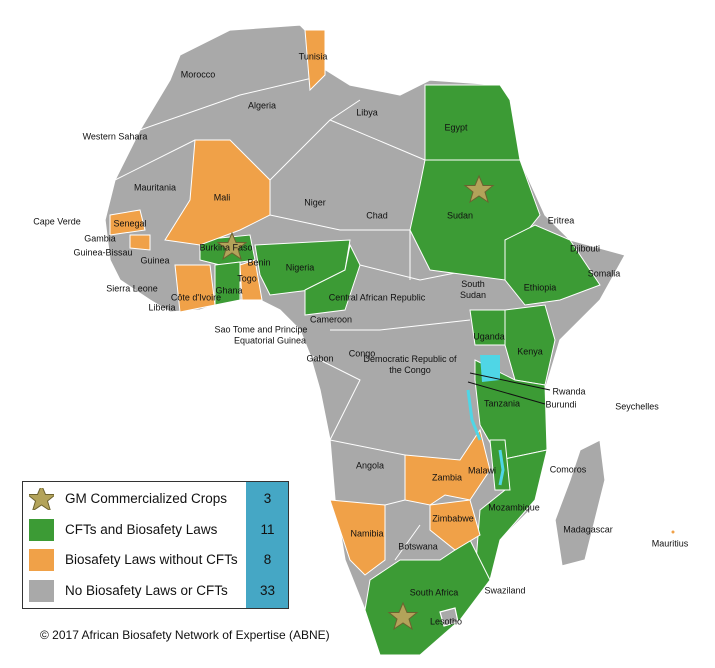 Image resolution: width=715 pixels, height=668 pixels. Describe the element at coordinates (267, 529) in the screenshot. I see `legend-count: 11` at that location.